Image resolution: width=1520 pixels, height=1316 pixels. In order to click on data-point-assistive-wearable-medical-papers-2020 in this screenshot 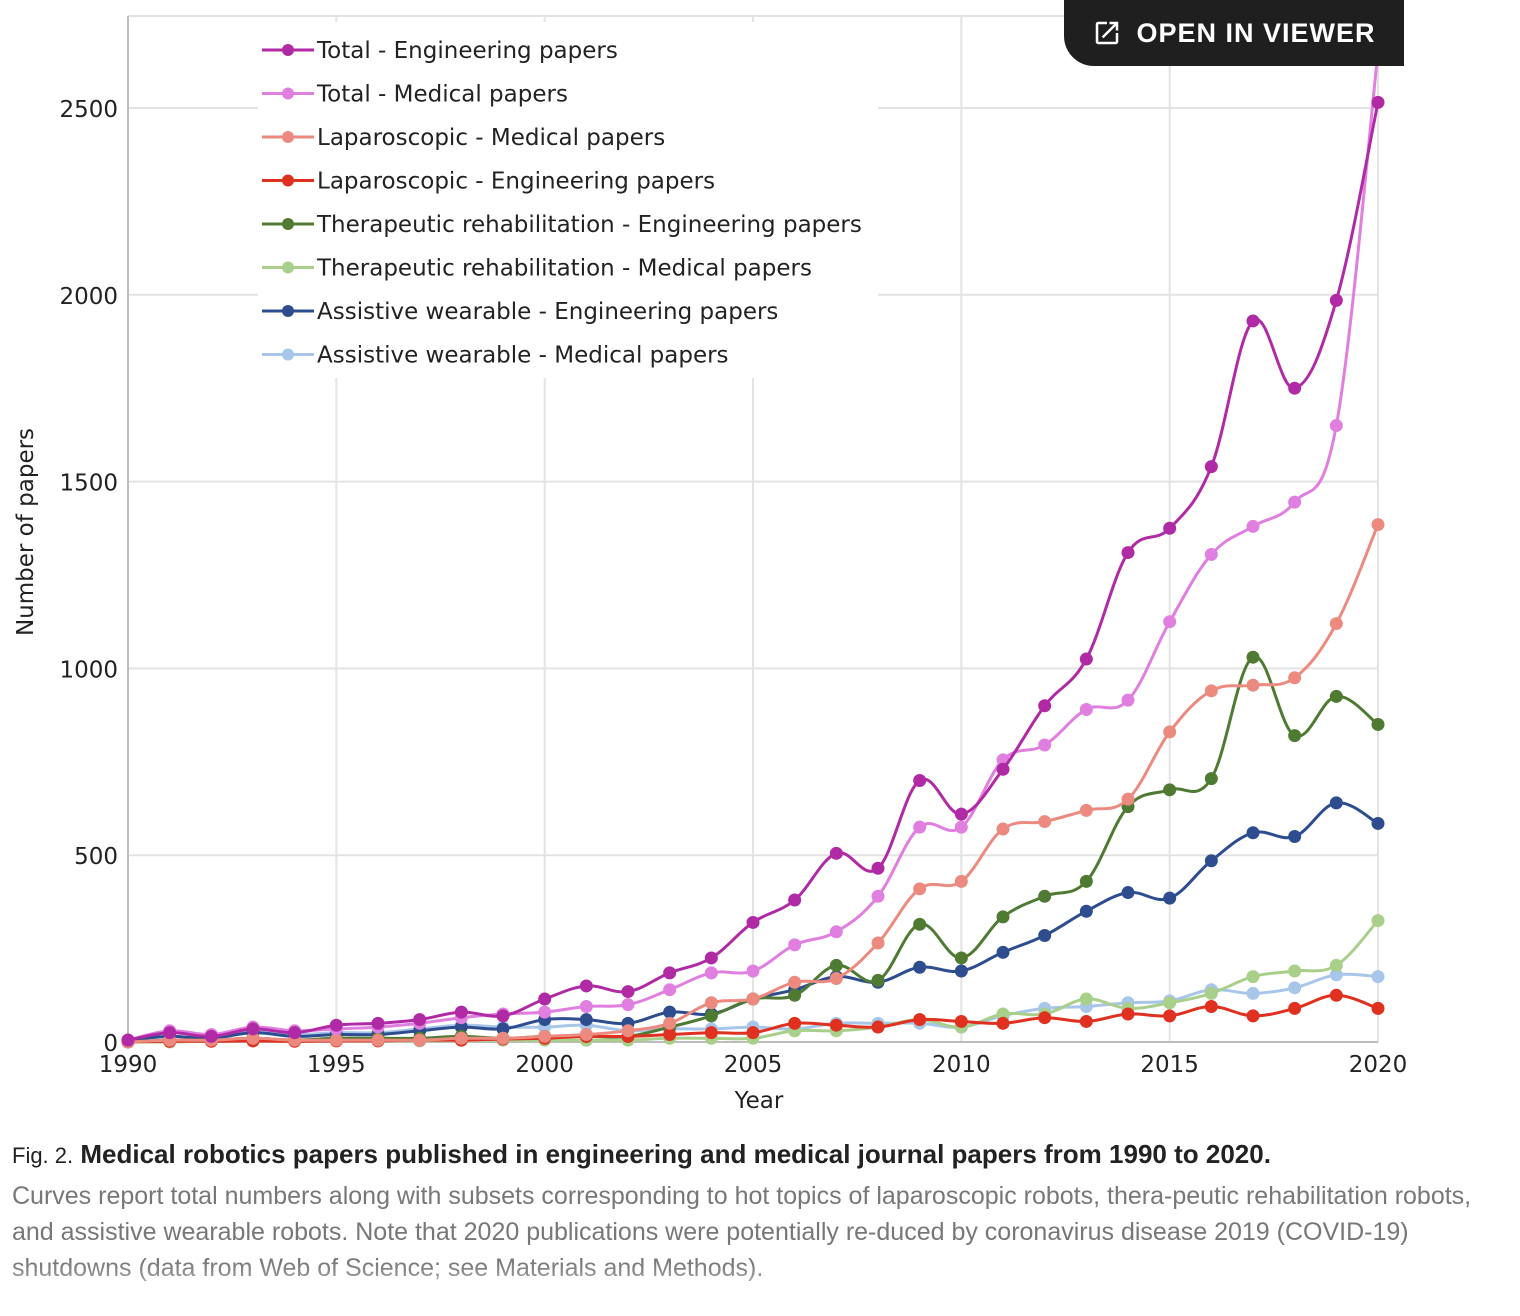, I will do `click(1378, 977)`.